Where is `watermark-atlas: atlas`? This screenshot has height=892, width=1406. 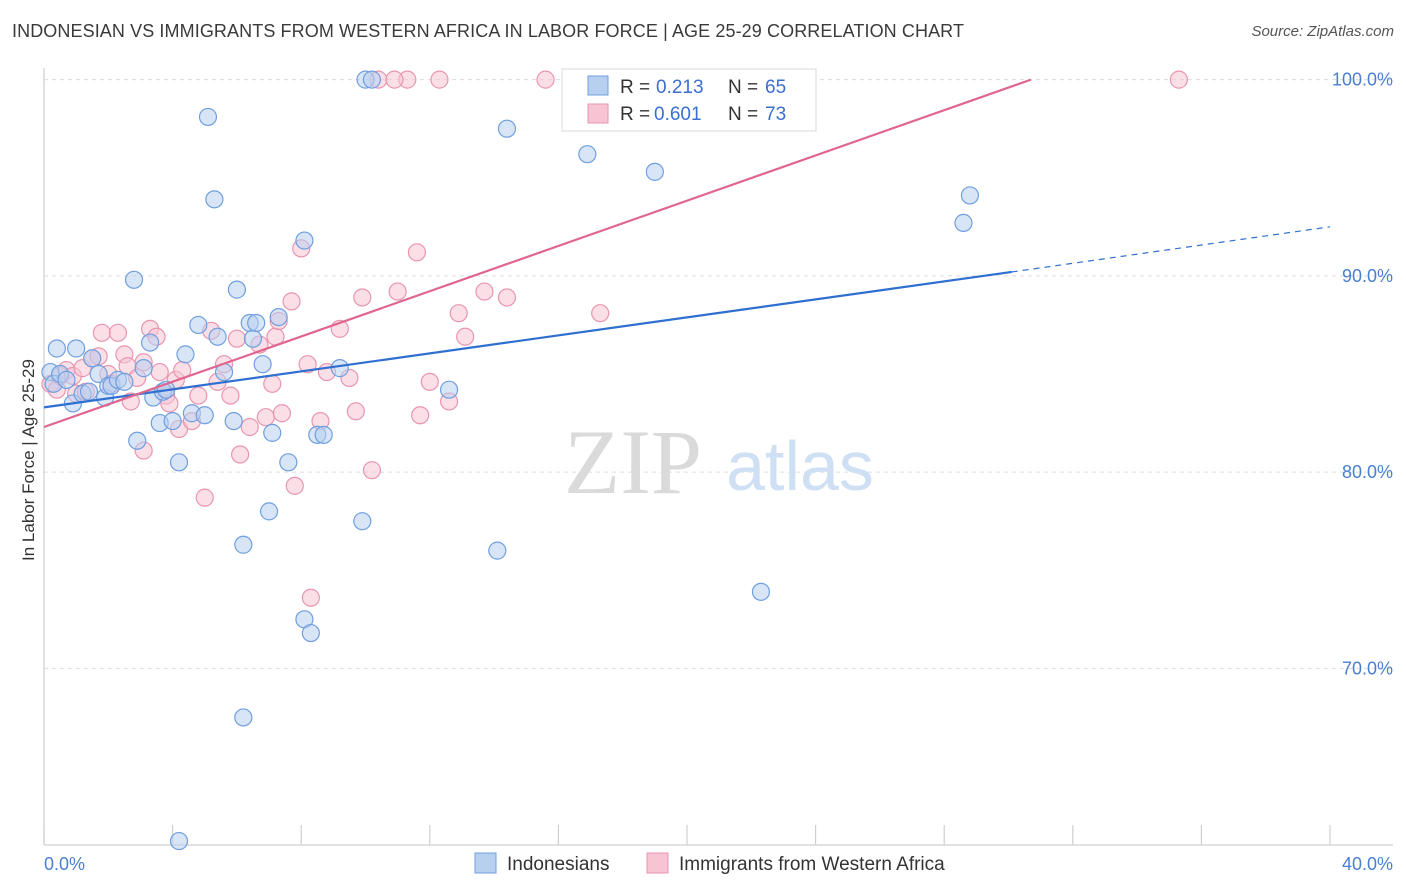 watermark-atlas: atlas is located at coordinates (800, 466).